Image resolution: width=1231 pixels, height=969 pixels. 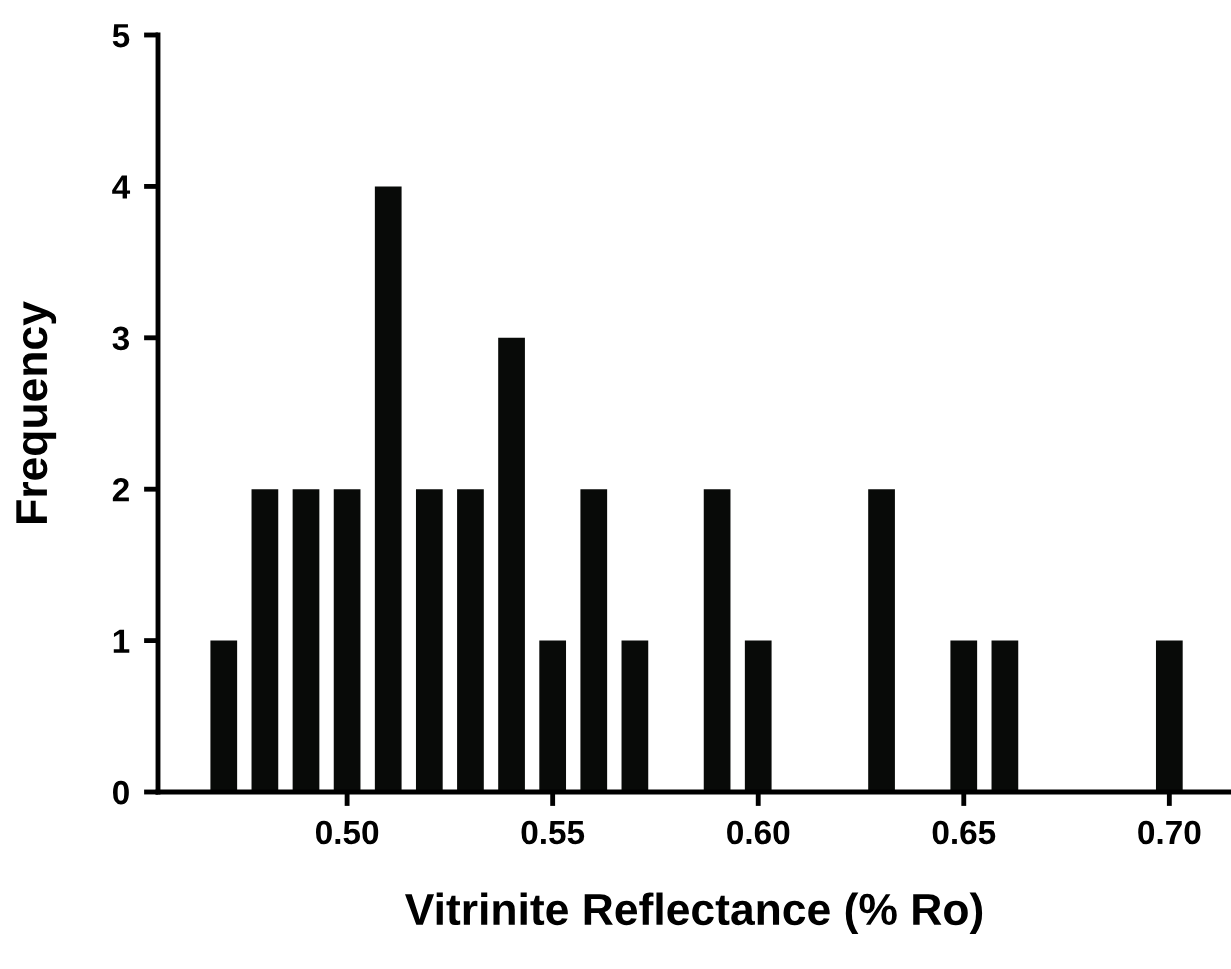 What do you see at coordinates (121, 338) in the screenshot?
I see `y-tick-label: 3` at bounding box center [121, 338].